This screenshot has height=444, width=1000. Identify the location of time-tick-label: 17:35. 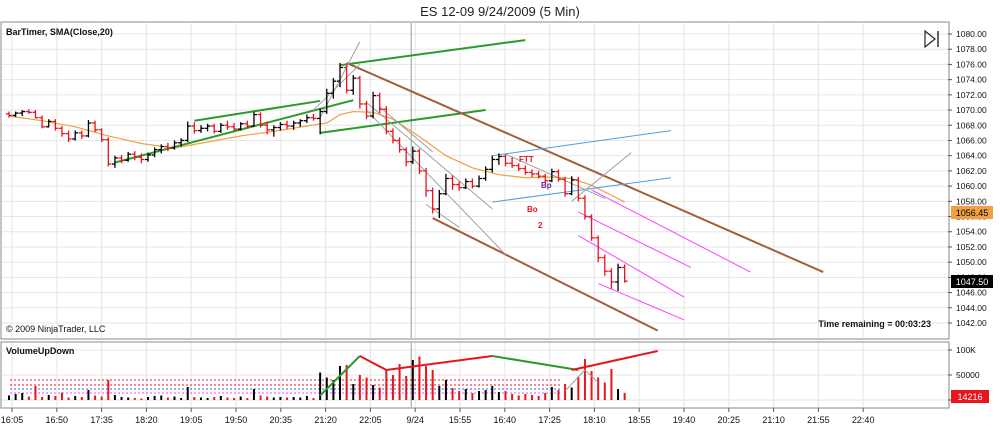
(101, 420).